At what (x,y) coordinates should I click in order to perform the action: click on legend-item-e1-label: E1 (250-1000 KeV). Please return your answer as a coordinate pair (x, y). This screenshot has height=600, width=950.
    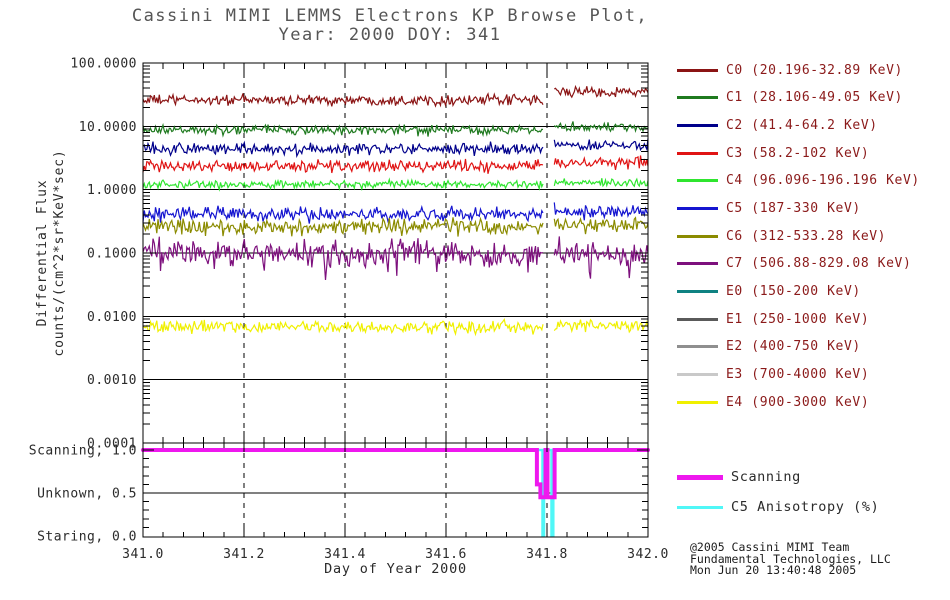
    Looking at the image, I should click on (798, 319).